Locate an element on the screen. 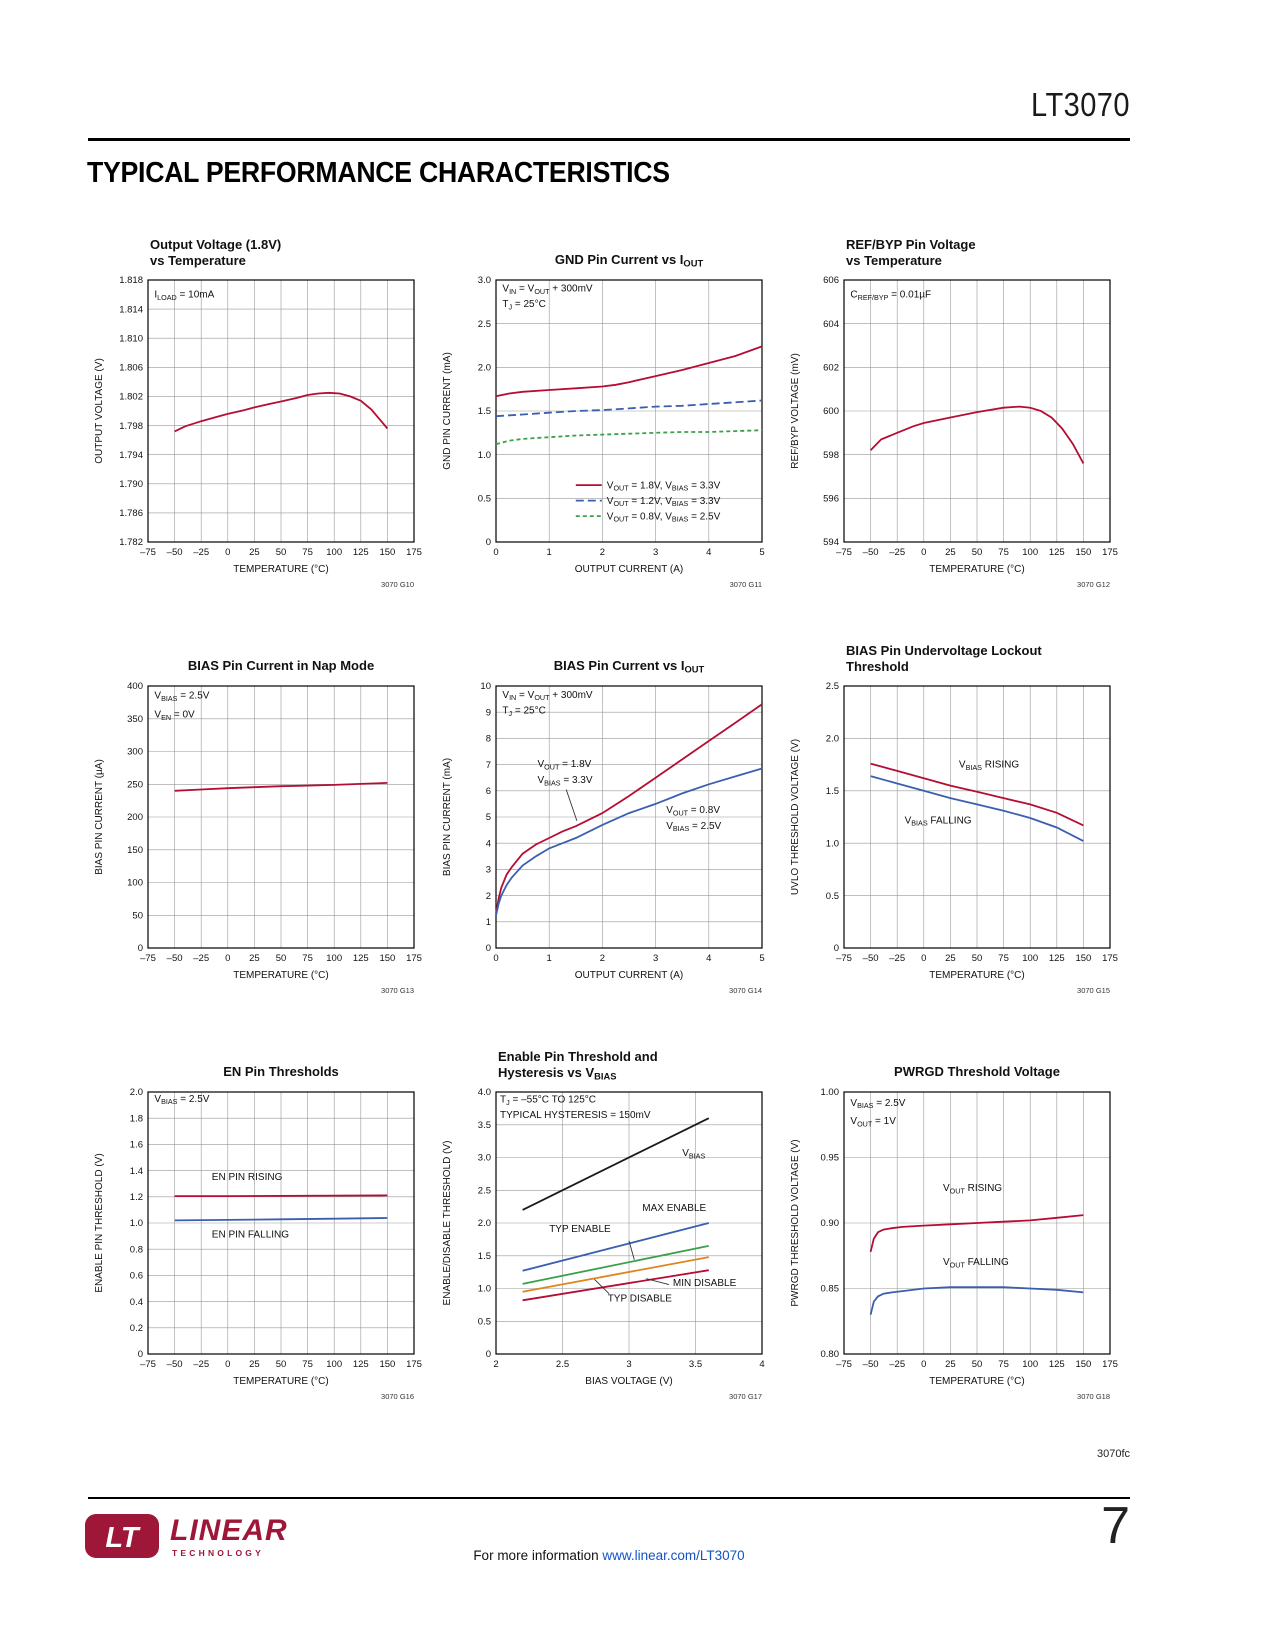  series-typ-enable is located at coordinates (615, 1265).